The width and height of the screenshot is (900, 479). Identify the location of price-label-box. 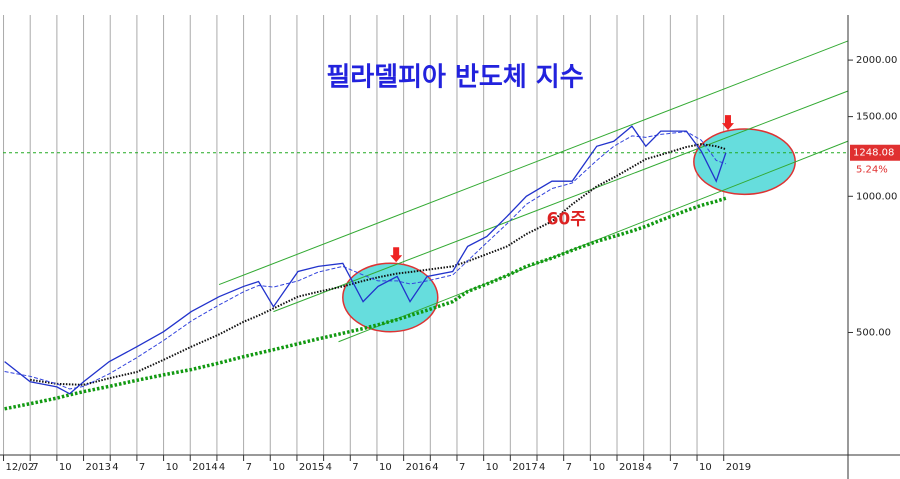
(875, 152).